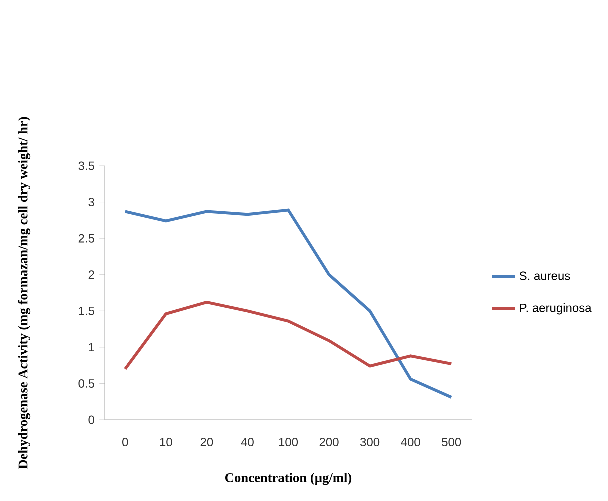  I want to click on y-tick-label: 2, so click(91, 275).